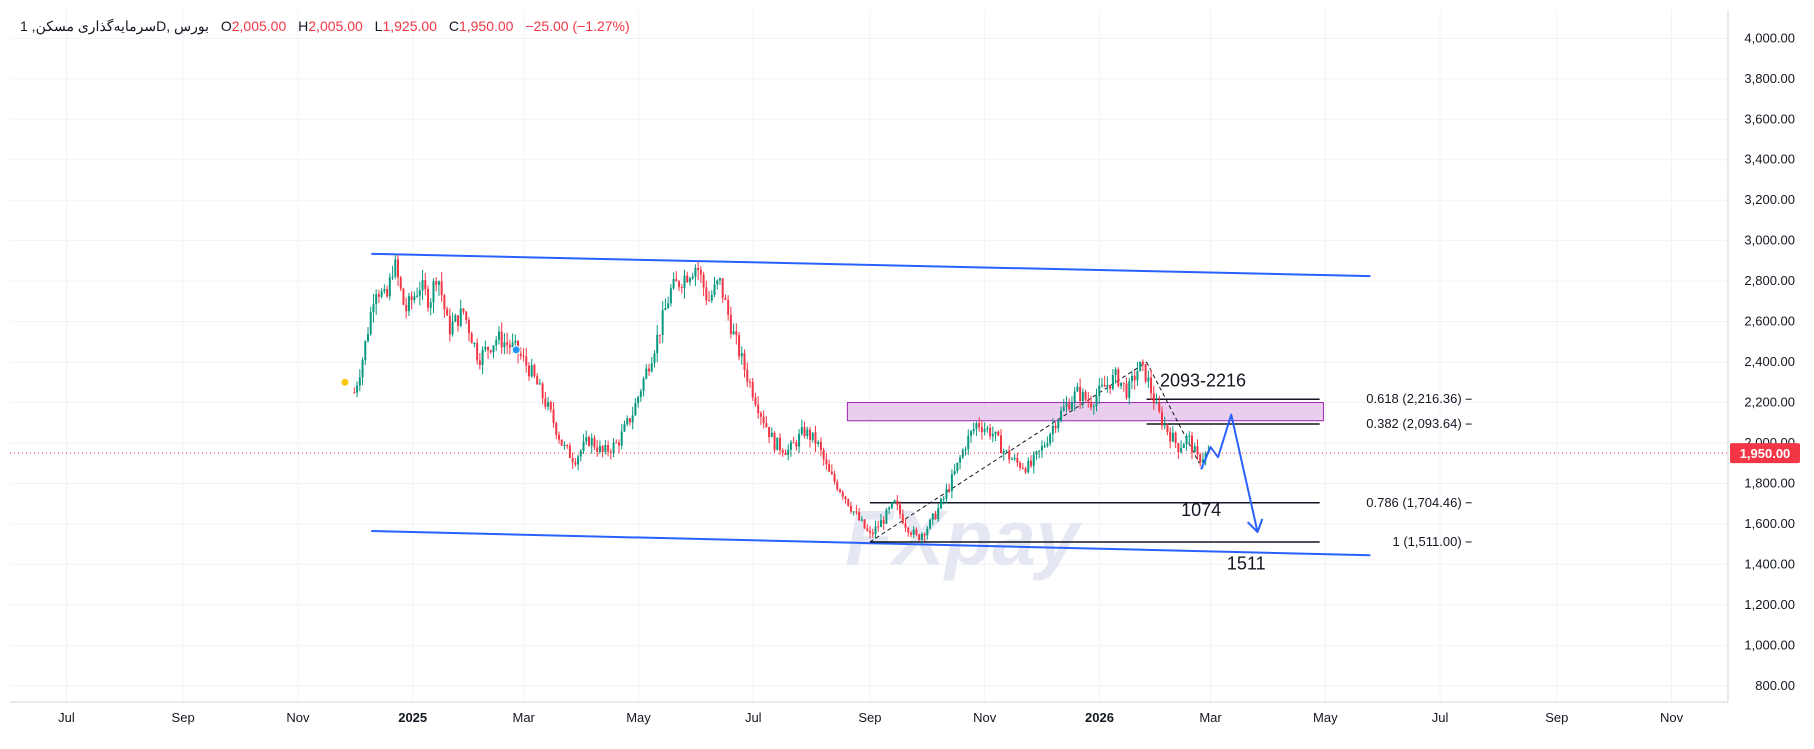  I want to click on upper-trendline, so click(871, 265).